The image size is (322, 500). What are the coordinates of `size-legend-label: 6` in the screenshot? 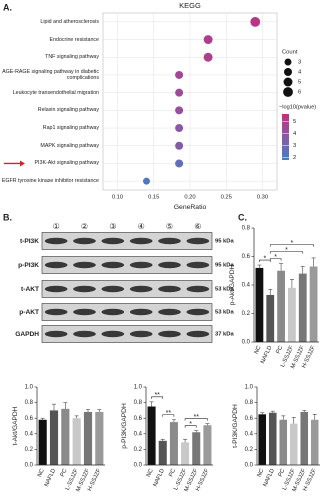 It's located at (299, 93).